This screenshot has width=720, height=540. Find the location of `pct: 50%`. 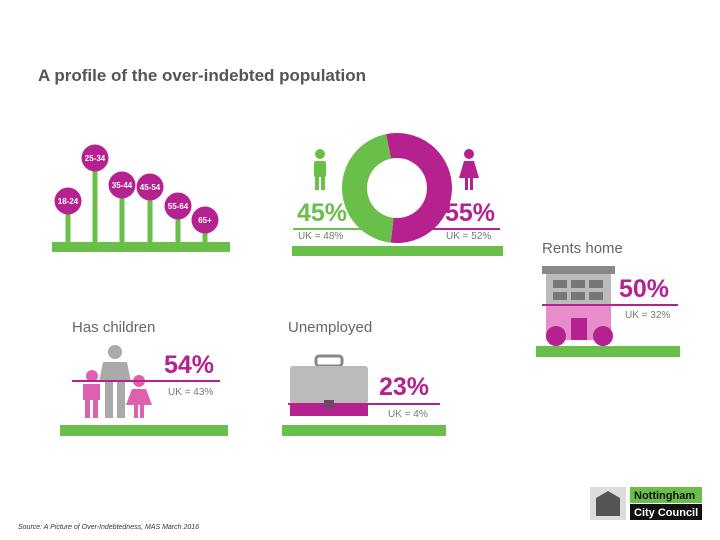

pct: 50% is located at coordinates (644, 289).